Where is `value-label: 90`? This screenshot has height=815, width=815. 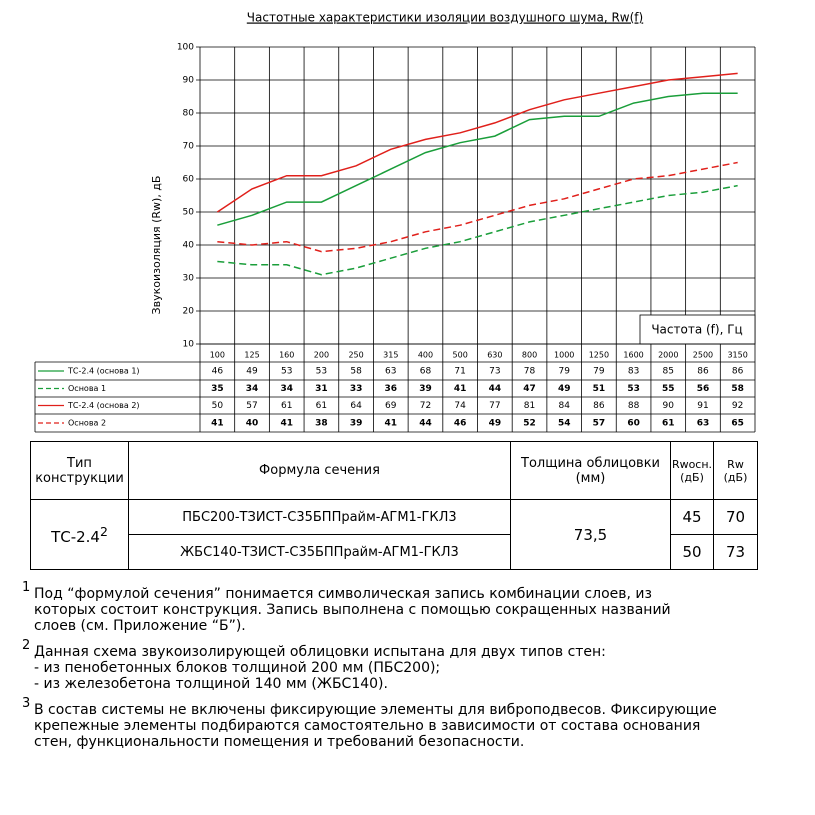
value-label: 90 is located at coordinates (669, 406).